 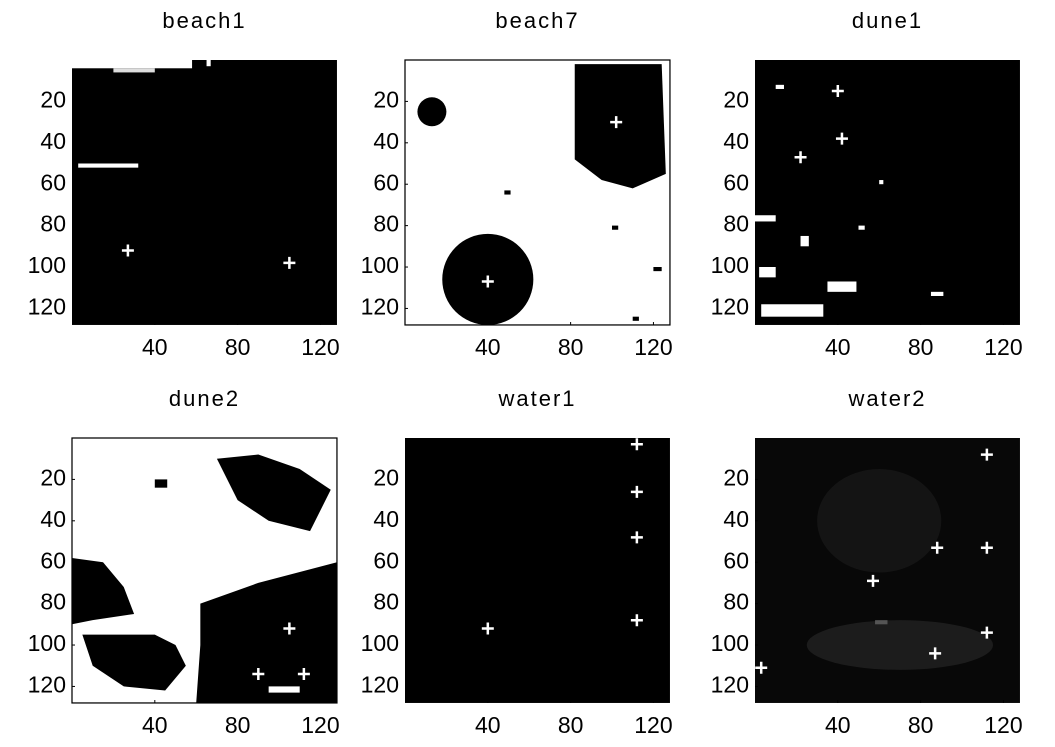 I want to click on panel-title: beach7, so click(x=537, y=20).